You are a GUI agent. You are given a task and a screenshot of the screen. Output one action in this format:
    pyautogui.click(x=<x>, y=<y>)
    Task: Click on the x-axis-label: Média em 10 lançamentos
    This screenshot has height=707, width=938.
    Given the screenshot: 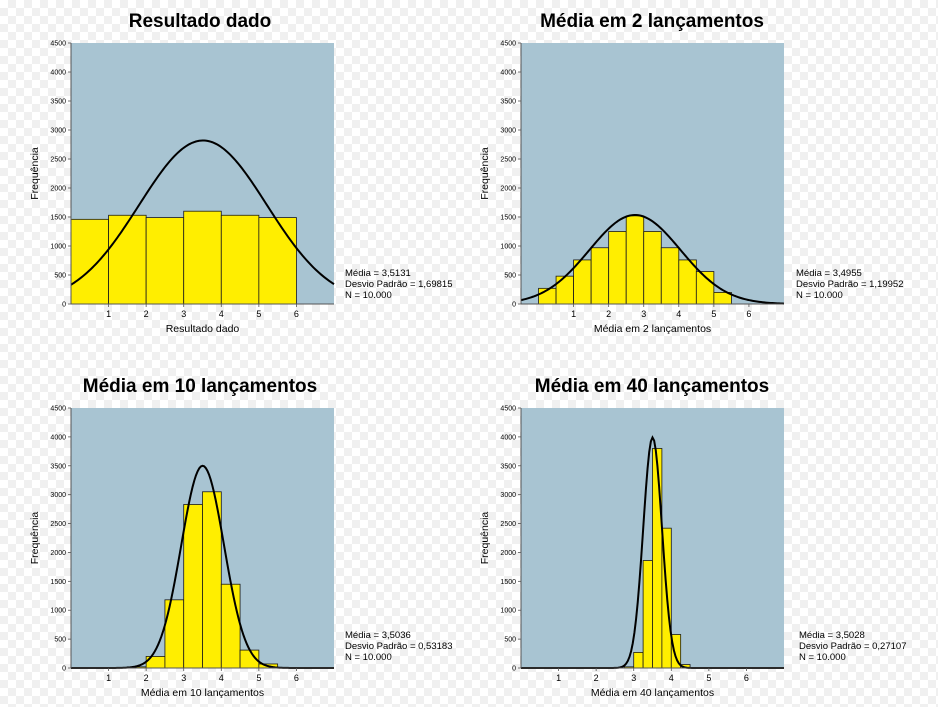 What is the action you would take?
    pyautogui.click(x=202, y=693)
    